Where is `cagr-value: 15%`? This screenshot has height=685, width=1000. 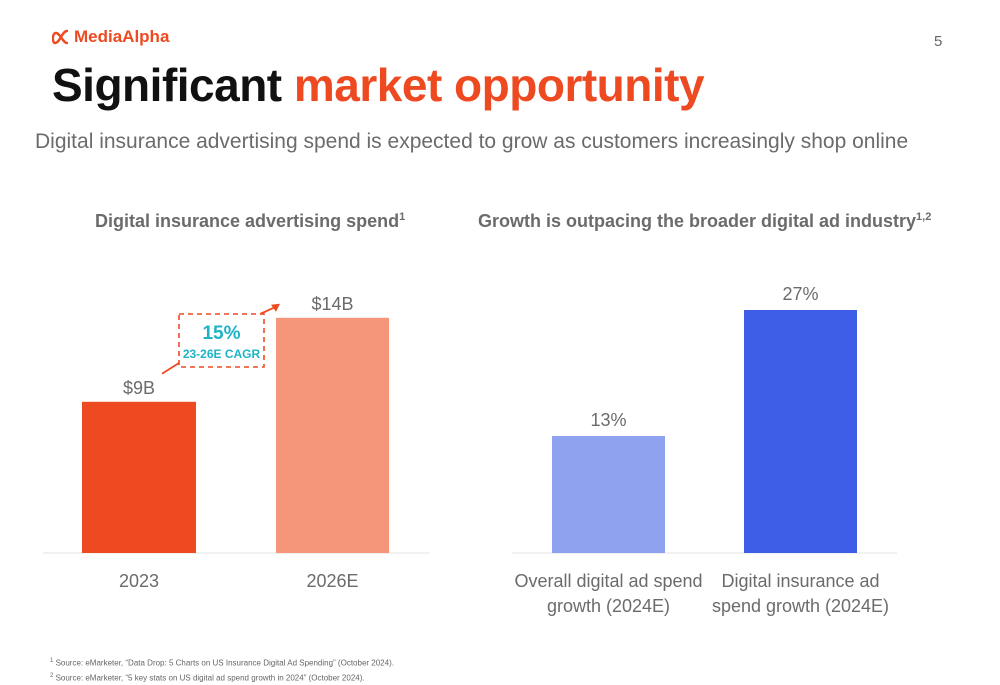 cagr-value: 15% is located at coordinates (221, 333).